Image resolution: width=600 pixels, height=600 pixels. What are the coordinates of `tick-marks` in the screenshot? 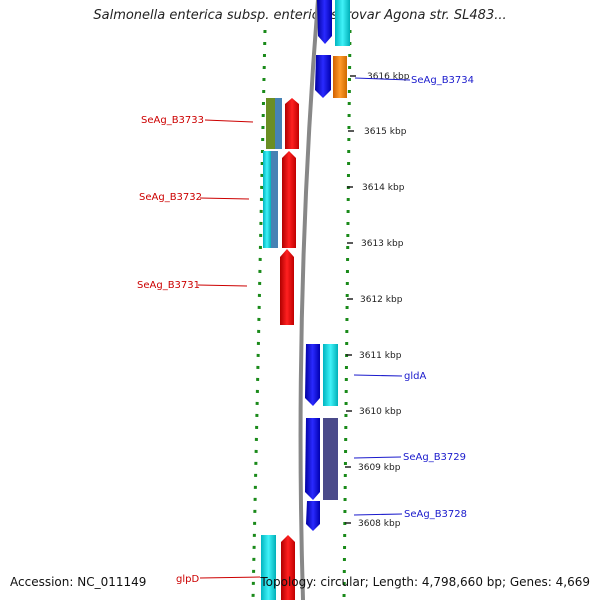 It's located at (350, 299).